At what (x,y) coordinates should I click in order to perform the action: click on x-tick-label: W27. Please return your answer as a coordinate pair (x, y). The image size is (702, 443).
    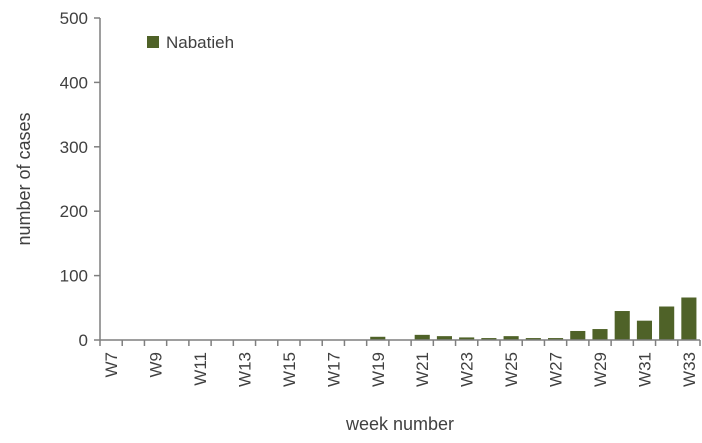
    Looking at the image, I should click on (556, 369).